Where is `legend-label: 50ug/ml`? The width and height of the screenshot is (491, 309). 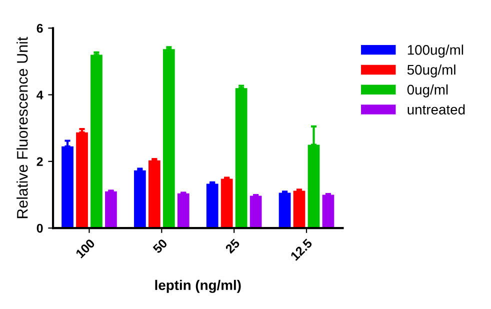
legend-label: 50ug/ml is located at coordinates (431, 71).